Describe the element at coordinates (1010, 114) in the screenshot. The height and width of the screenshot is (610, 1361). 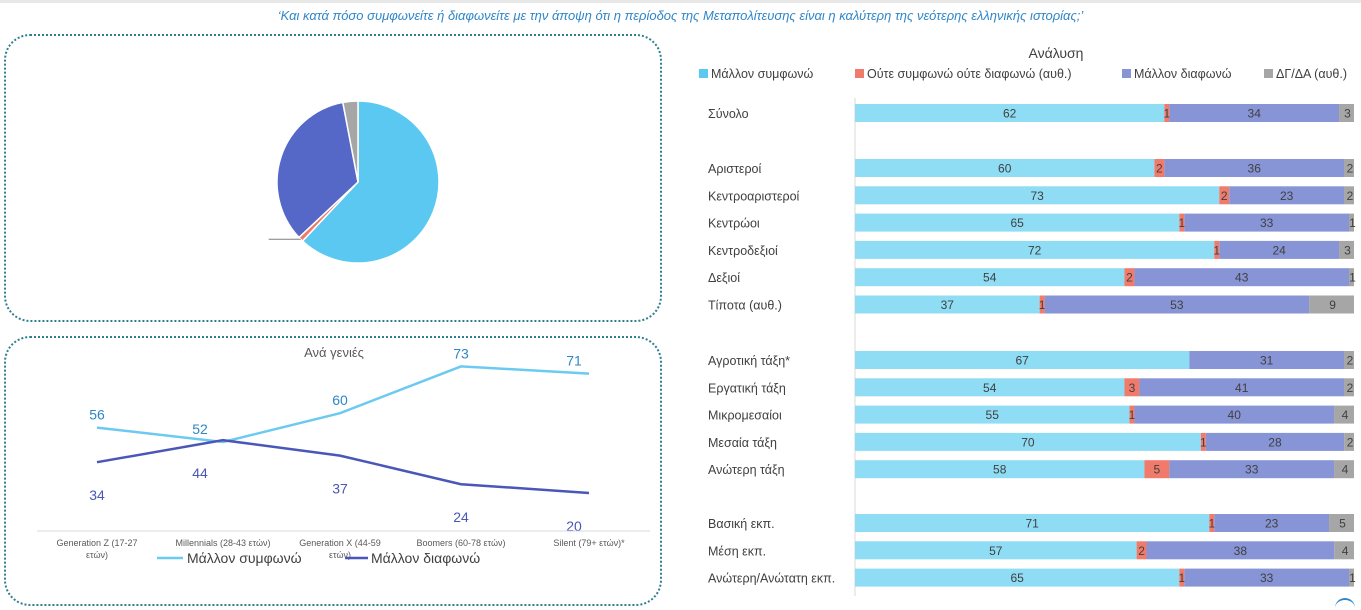
I see `bar-value-label: 62` at that location.